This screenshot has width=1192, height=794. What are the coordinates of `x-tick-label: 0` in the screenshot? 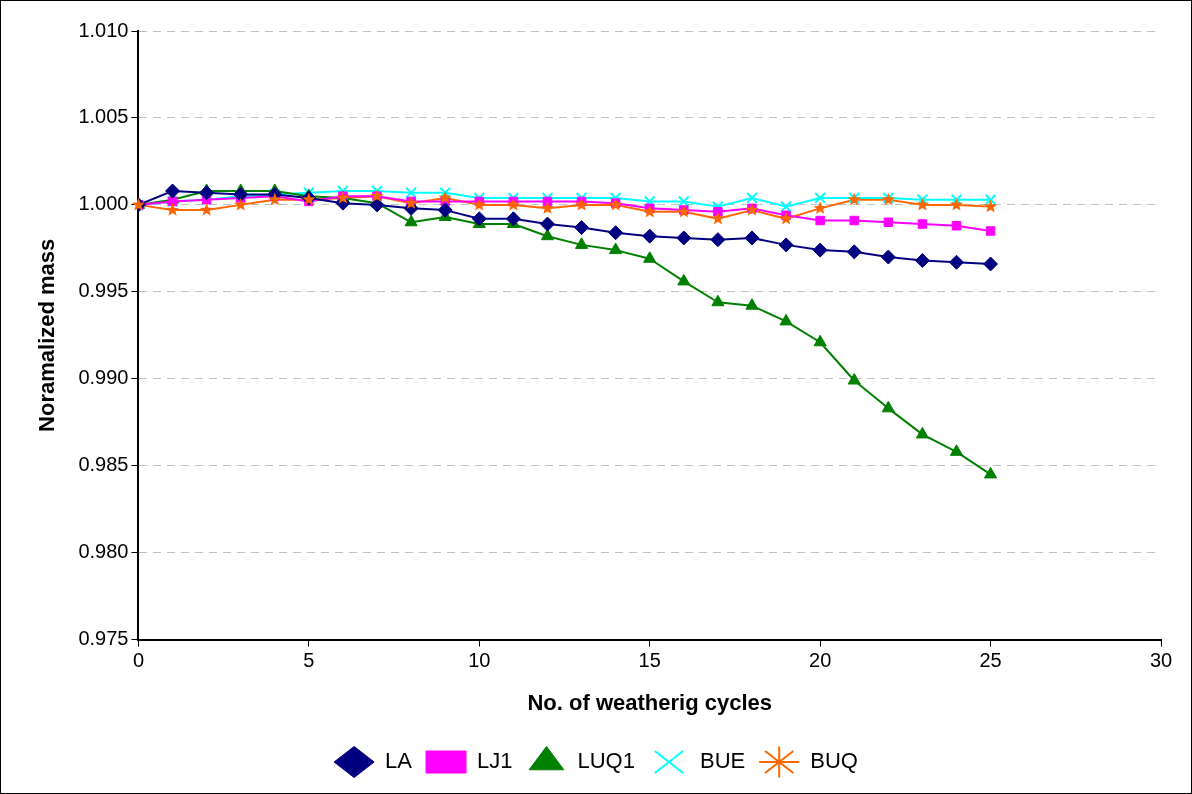 It's located at (138, 660).